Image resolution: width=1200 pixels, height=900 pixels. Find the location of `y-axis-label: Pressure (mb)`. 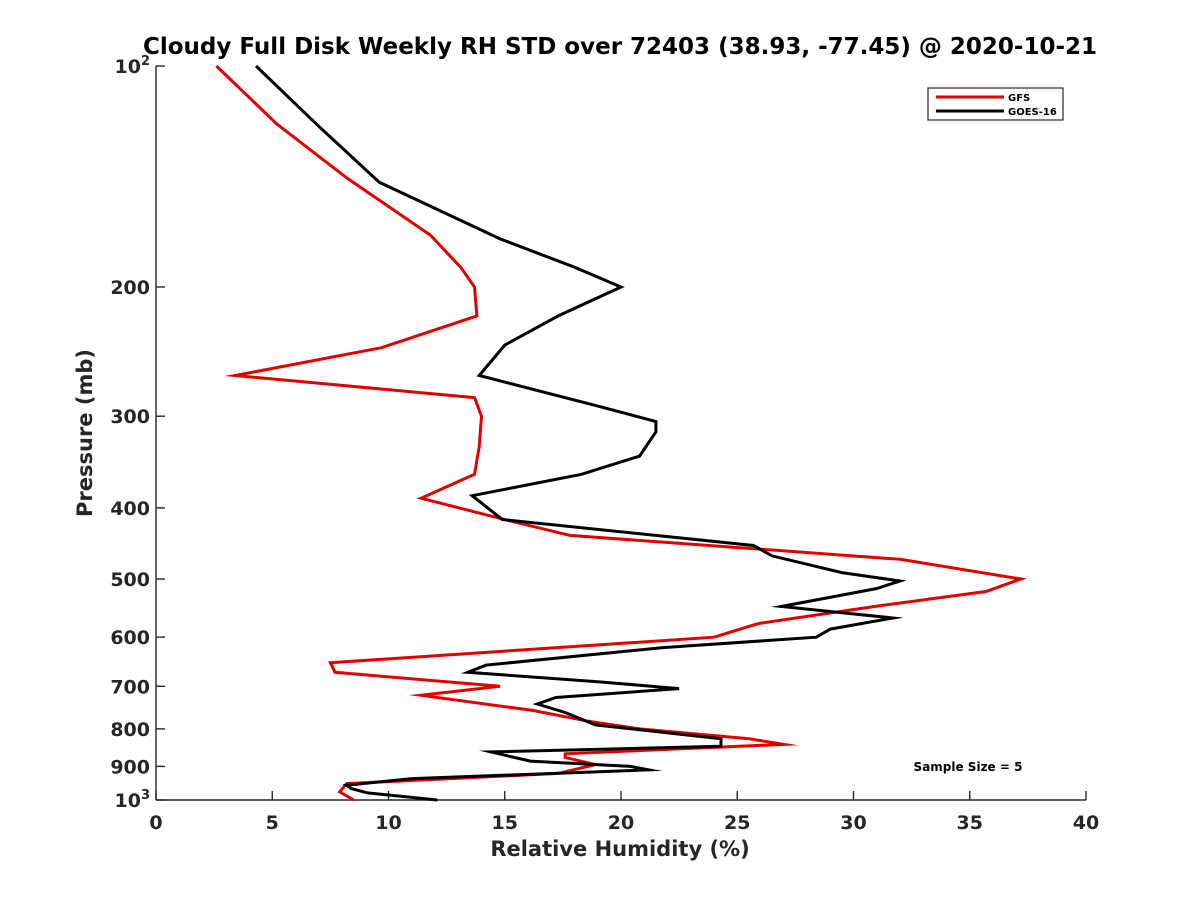

y-axis-label: Pressure (mb) is located at coordinates (85, 433).